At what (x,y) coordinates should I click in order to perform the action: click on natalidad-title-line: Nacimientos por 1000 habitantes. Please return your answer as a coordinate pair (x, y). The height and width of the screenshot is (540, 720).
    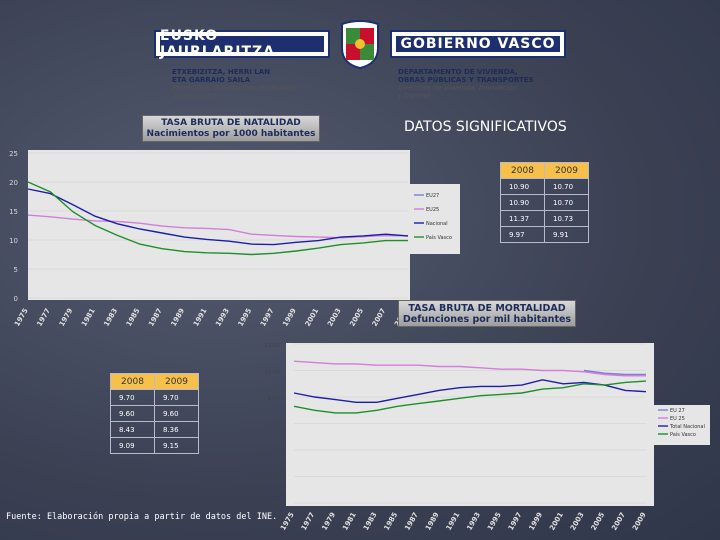
    Looking at the image, I should click on (231, 134).